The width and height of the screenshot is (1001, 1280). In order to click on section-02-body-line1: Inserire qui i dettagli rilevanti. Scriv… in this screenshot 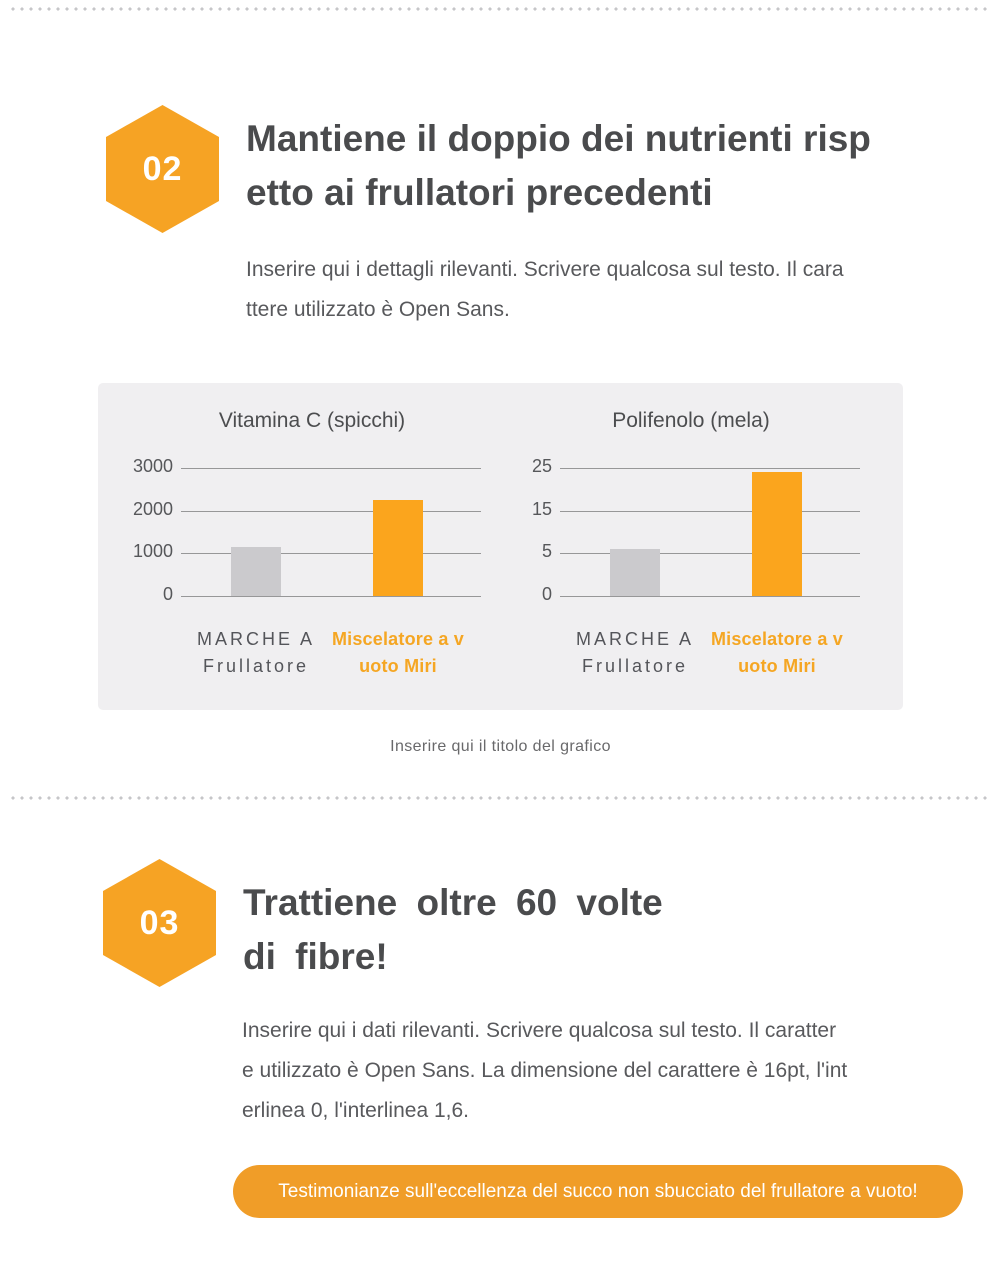, I will do `click(545, 269)`.